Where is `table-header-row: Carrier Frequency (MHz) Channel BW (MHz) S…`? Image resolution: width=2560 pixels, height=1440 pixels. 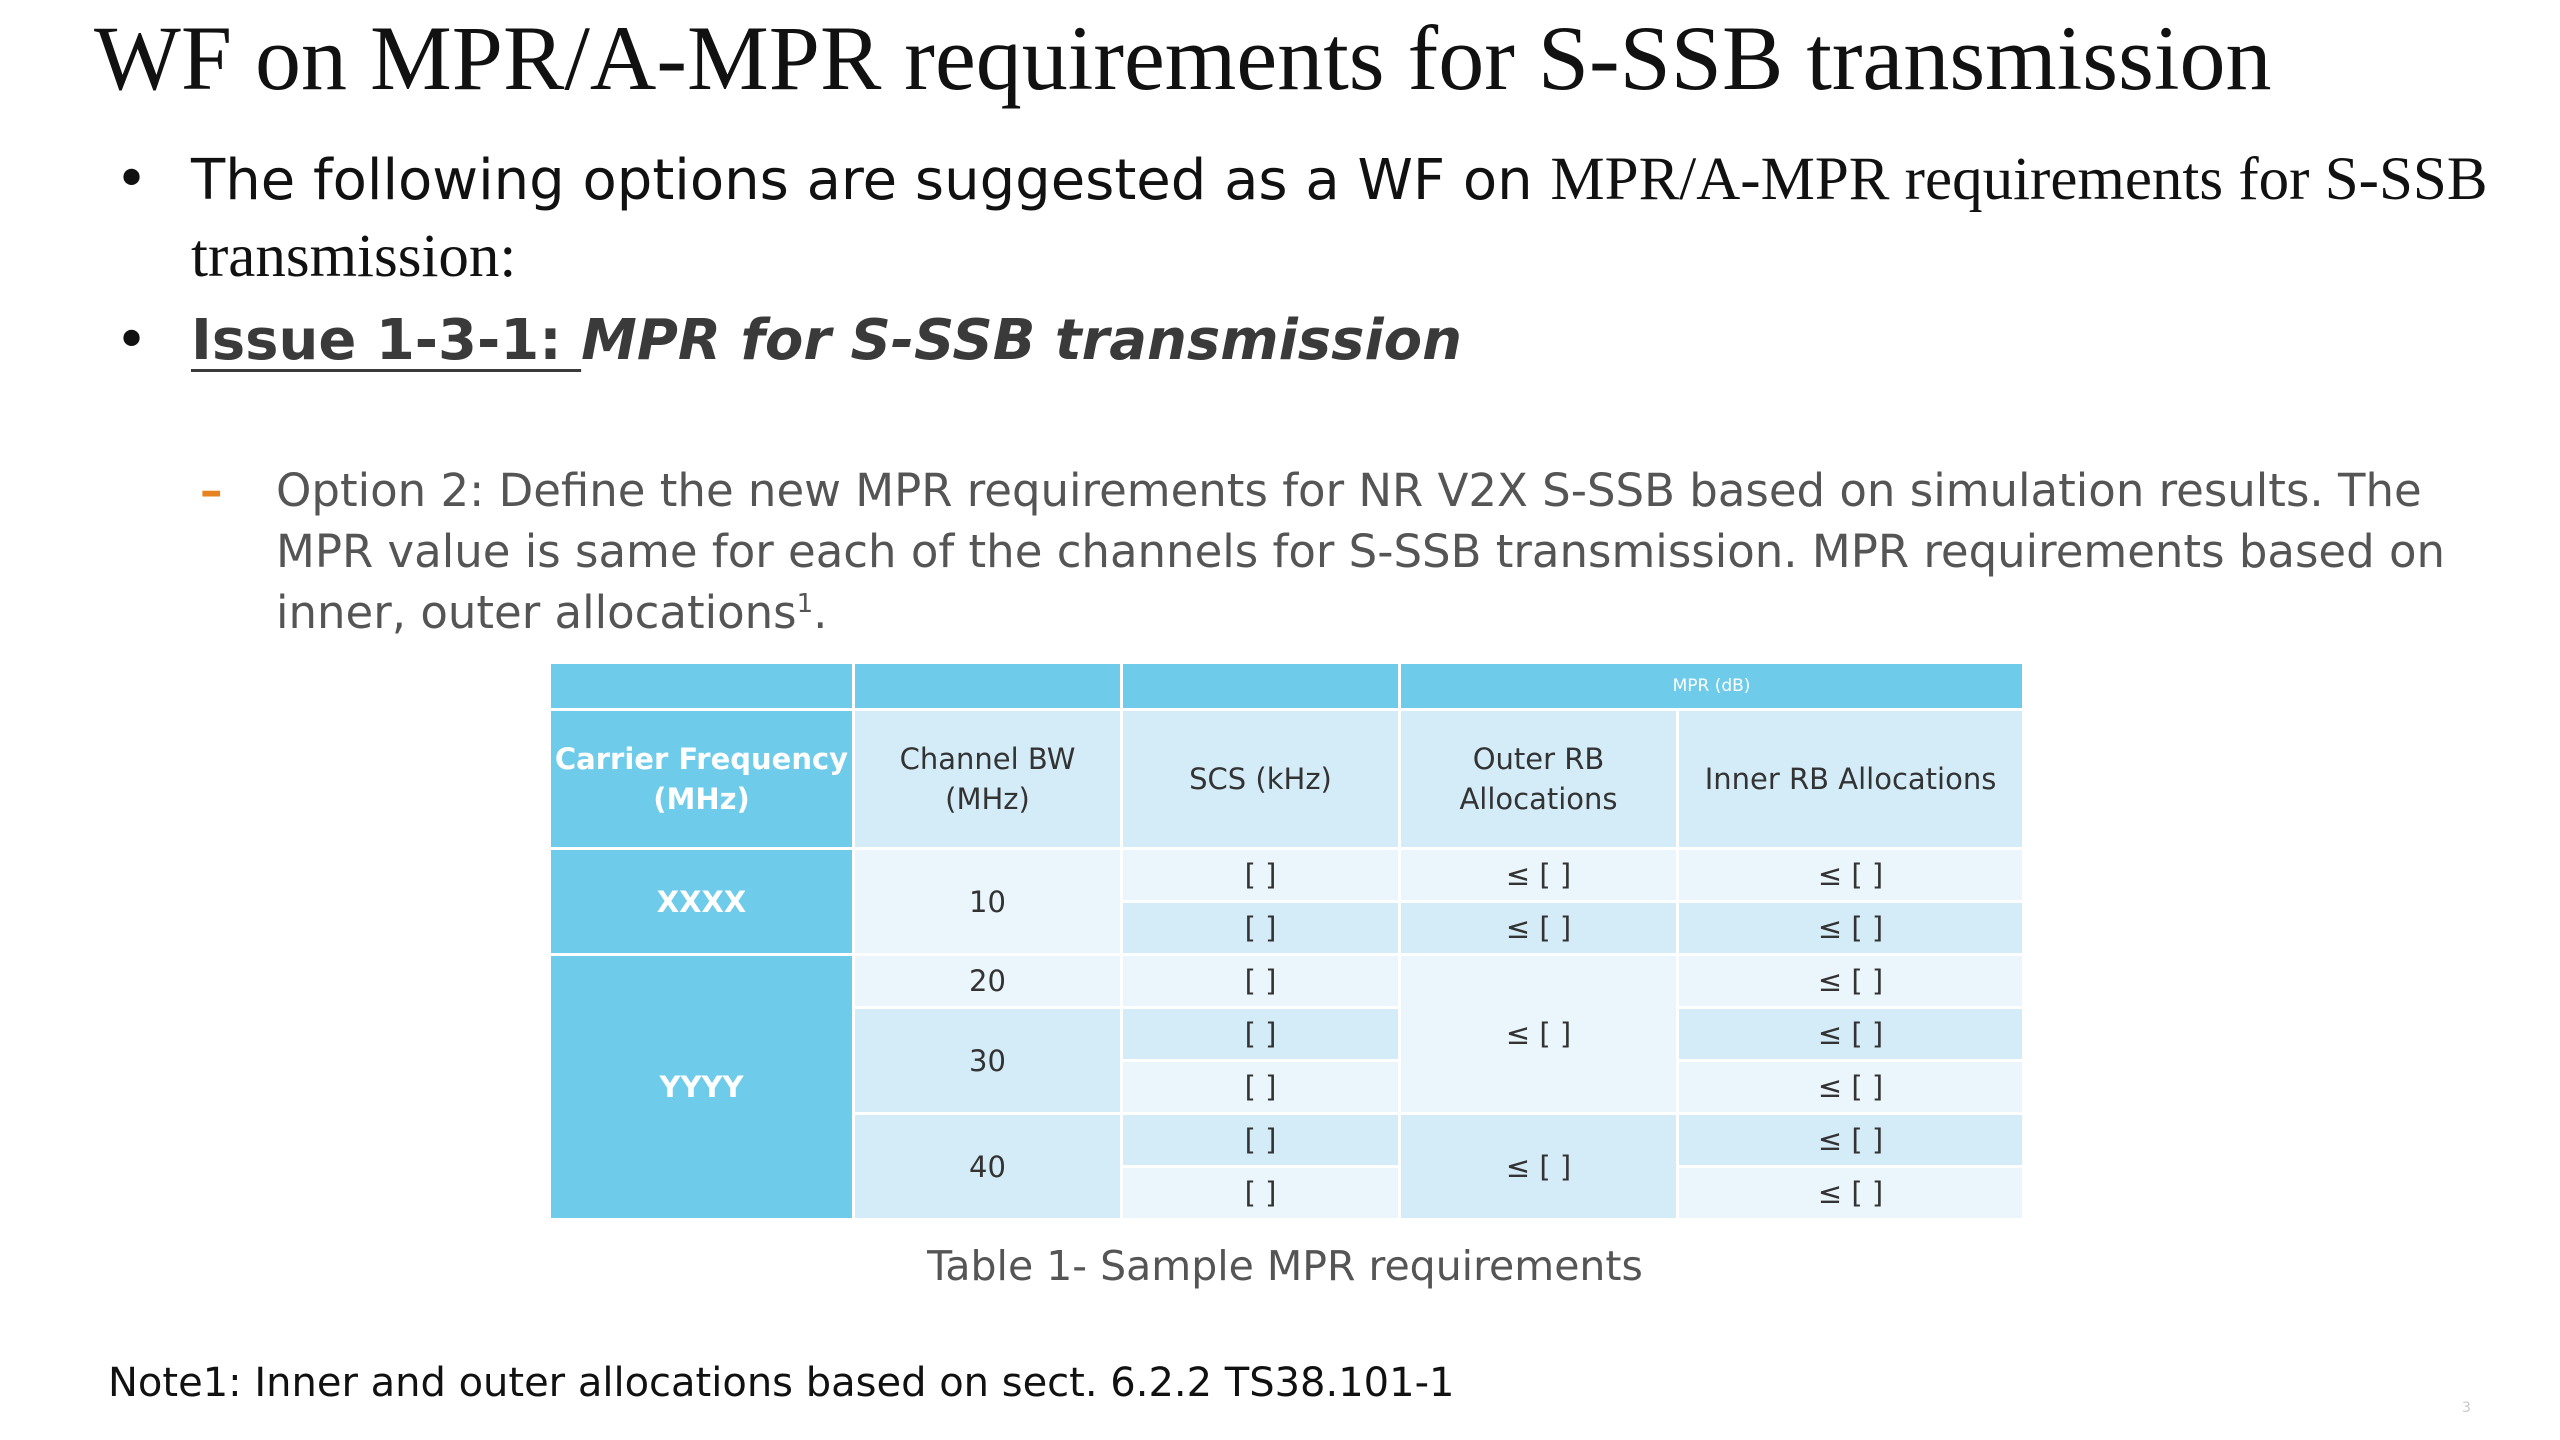 table-header-row: Carrier Frequency (MHz) Channel BW (MHz) S… is located at coordinates (1287, 779).